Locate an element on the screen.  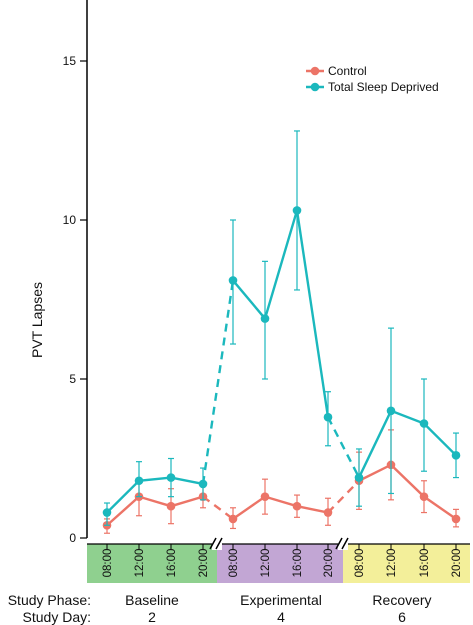
phase-day-1: 4 is located at coordinates (281, 617).